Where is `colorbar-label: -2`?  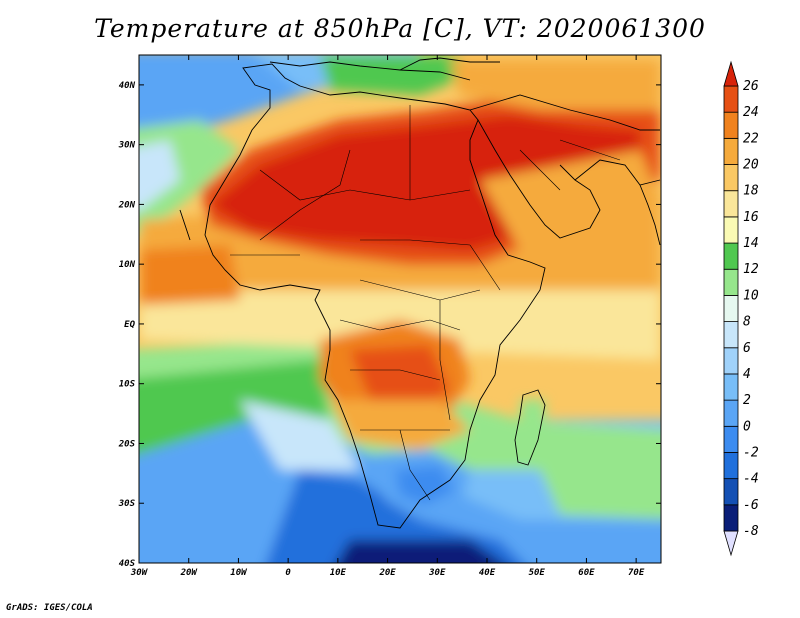 colorbar-label: -2 is located at coordinates (751, 452).